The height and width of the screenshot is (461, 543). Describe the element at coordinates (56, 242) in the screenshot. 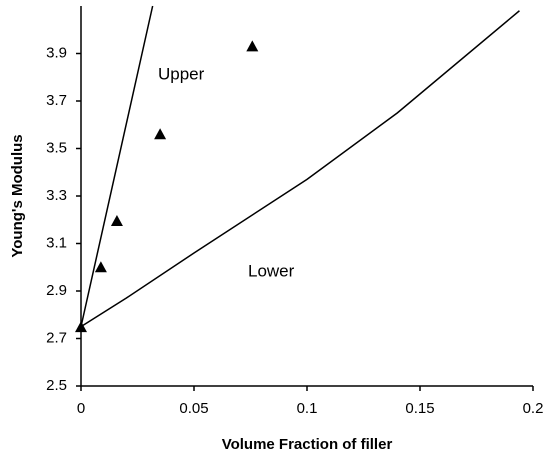

I see `y-tick-label: 3.1` at that location.